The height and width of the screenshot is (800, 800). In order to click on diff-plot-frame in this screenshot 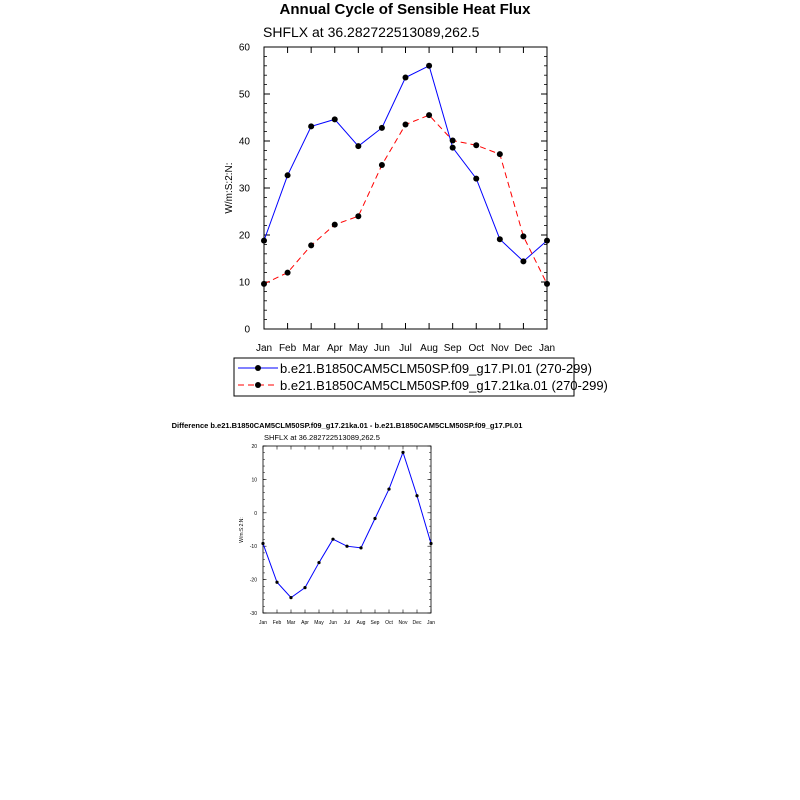, I will do `click(347, 529)`.